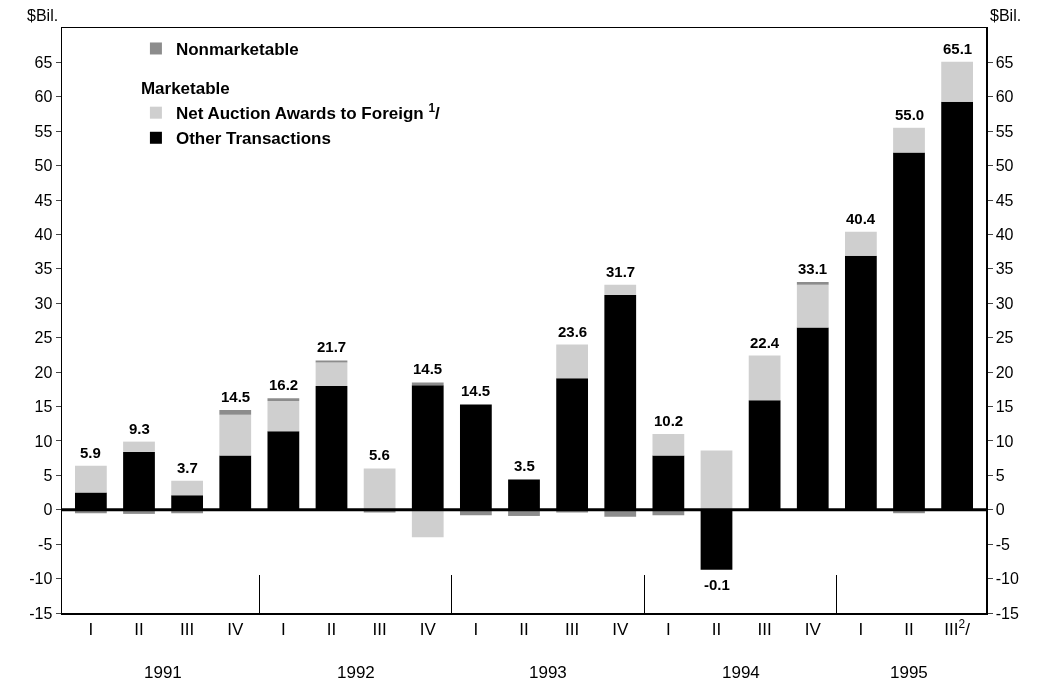  What do you see at coordinates (253, 139) in the screenshot?
I see `legend-label: Other Transactions` at bounding box center [253, 139].